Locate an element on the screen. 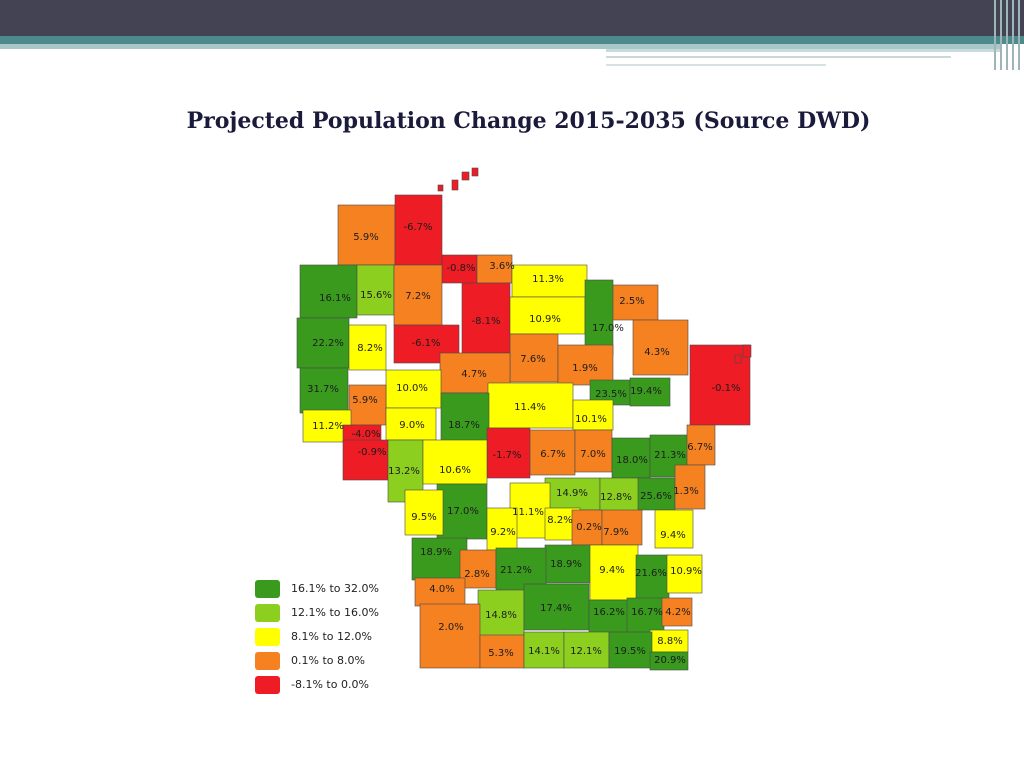 The height and width of the screenshot is (768, 1024). county-value-label: 23.5% is located at coordinates (611, 394).